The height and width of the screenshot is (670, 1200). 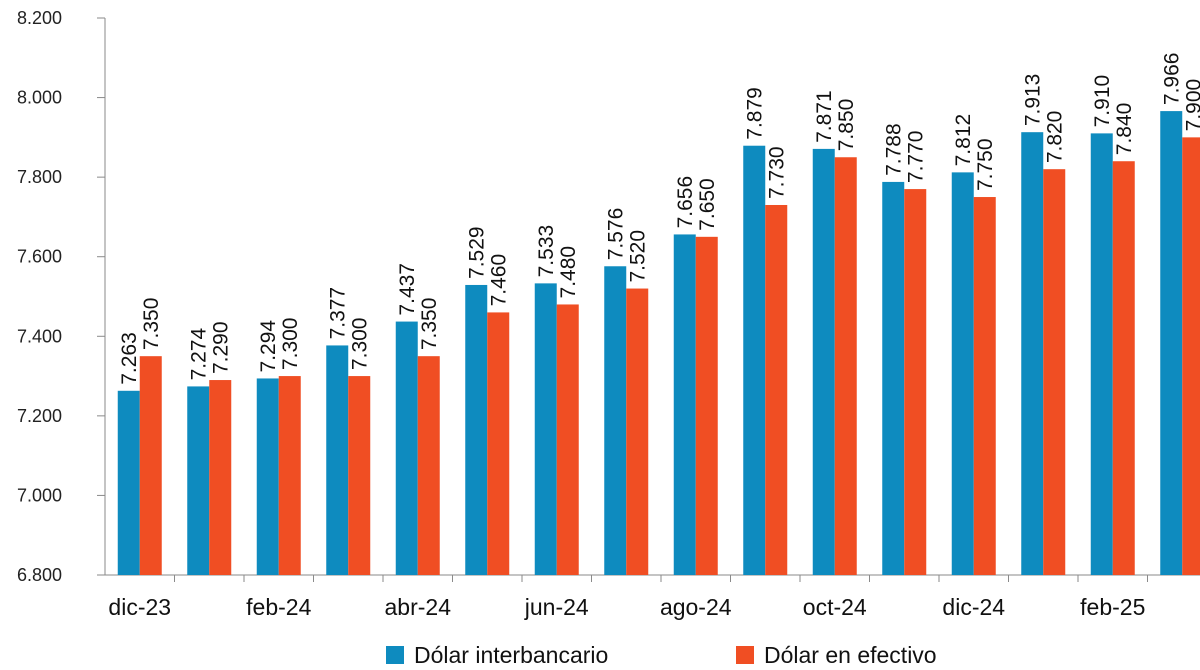 I want to click on data-label: 7.437, so click(x=407, y=289).